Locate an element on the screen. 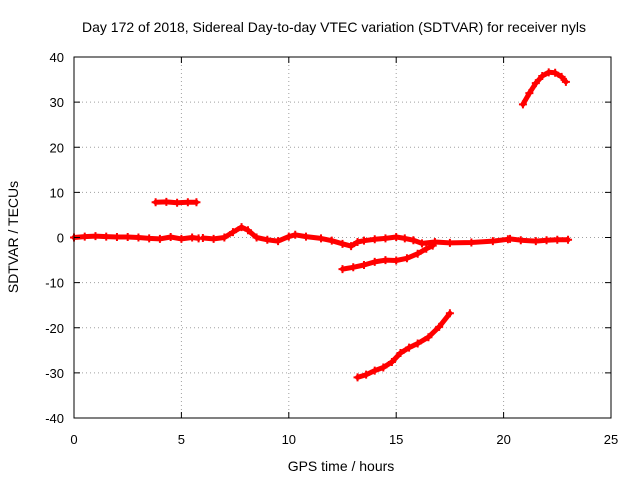  series-arc-8h is located at coordinates (355, 237).